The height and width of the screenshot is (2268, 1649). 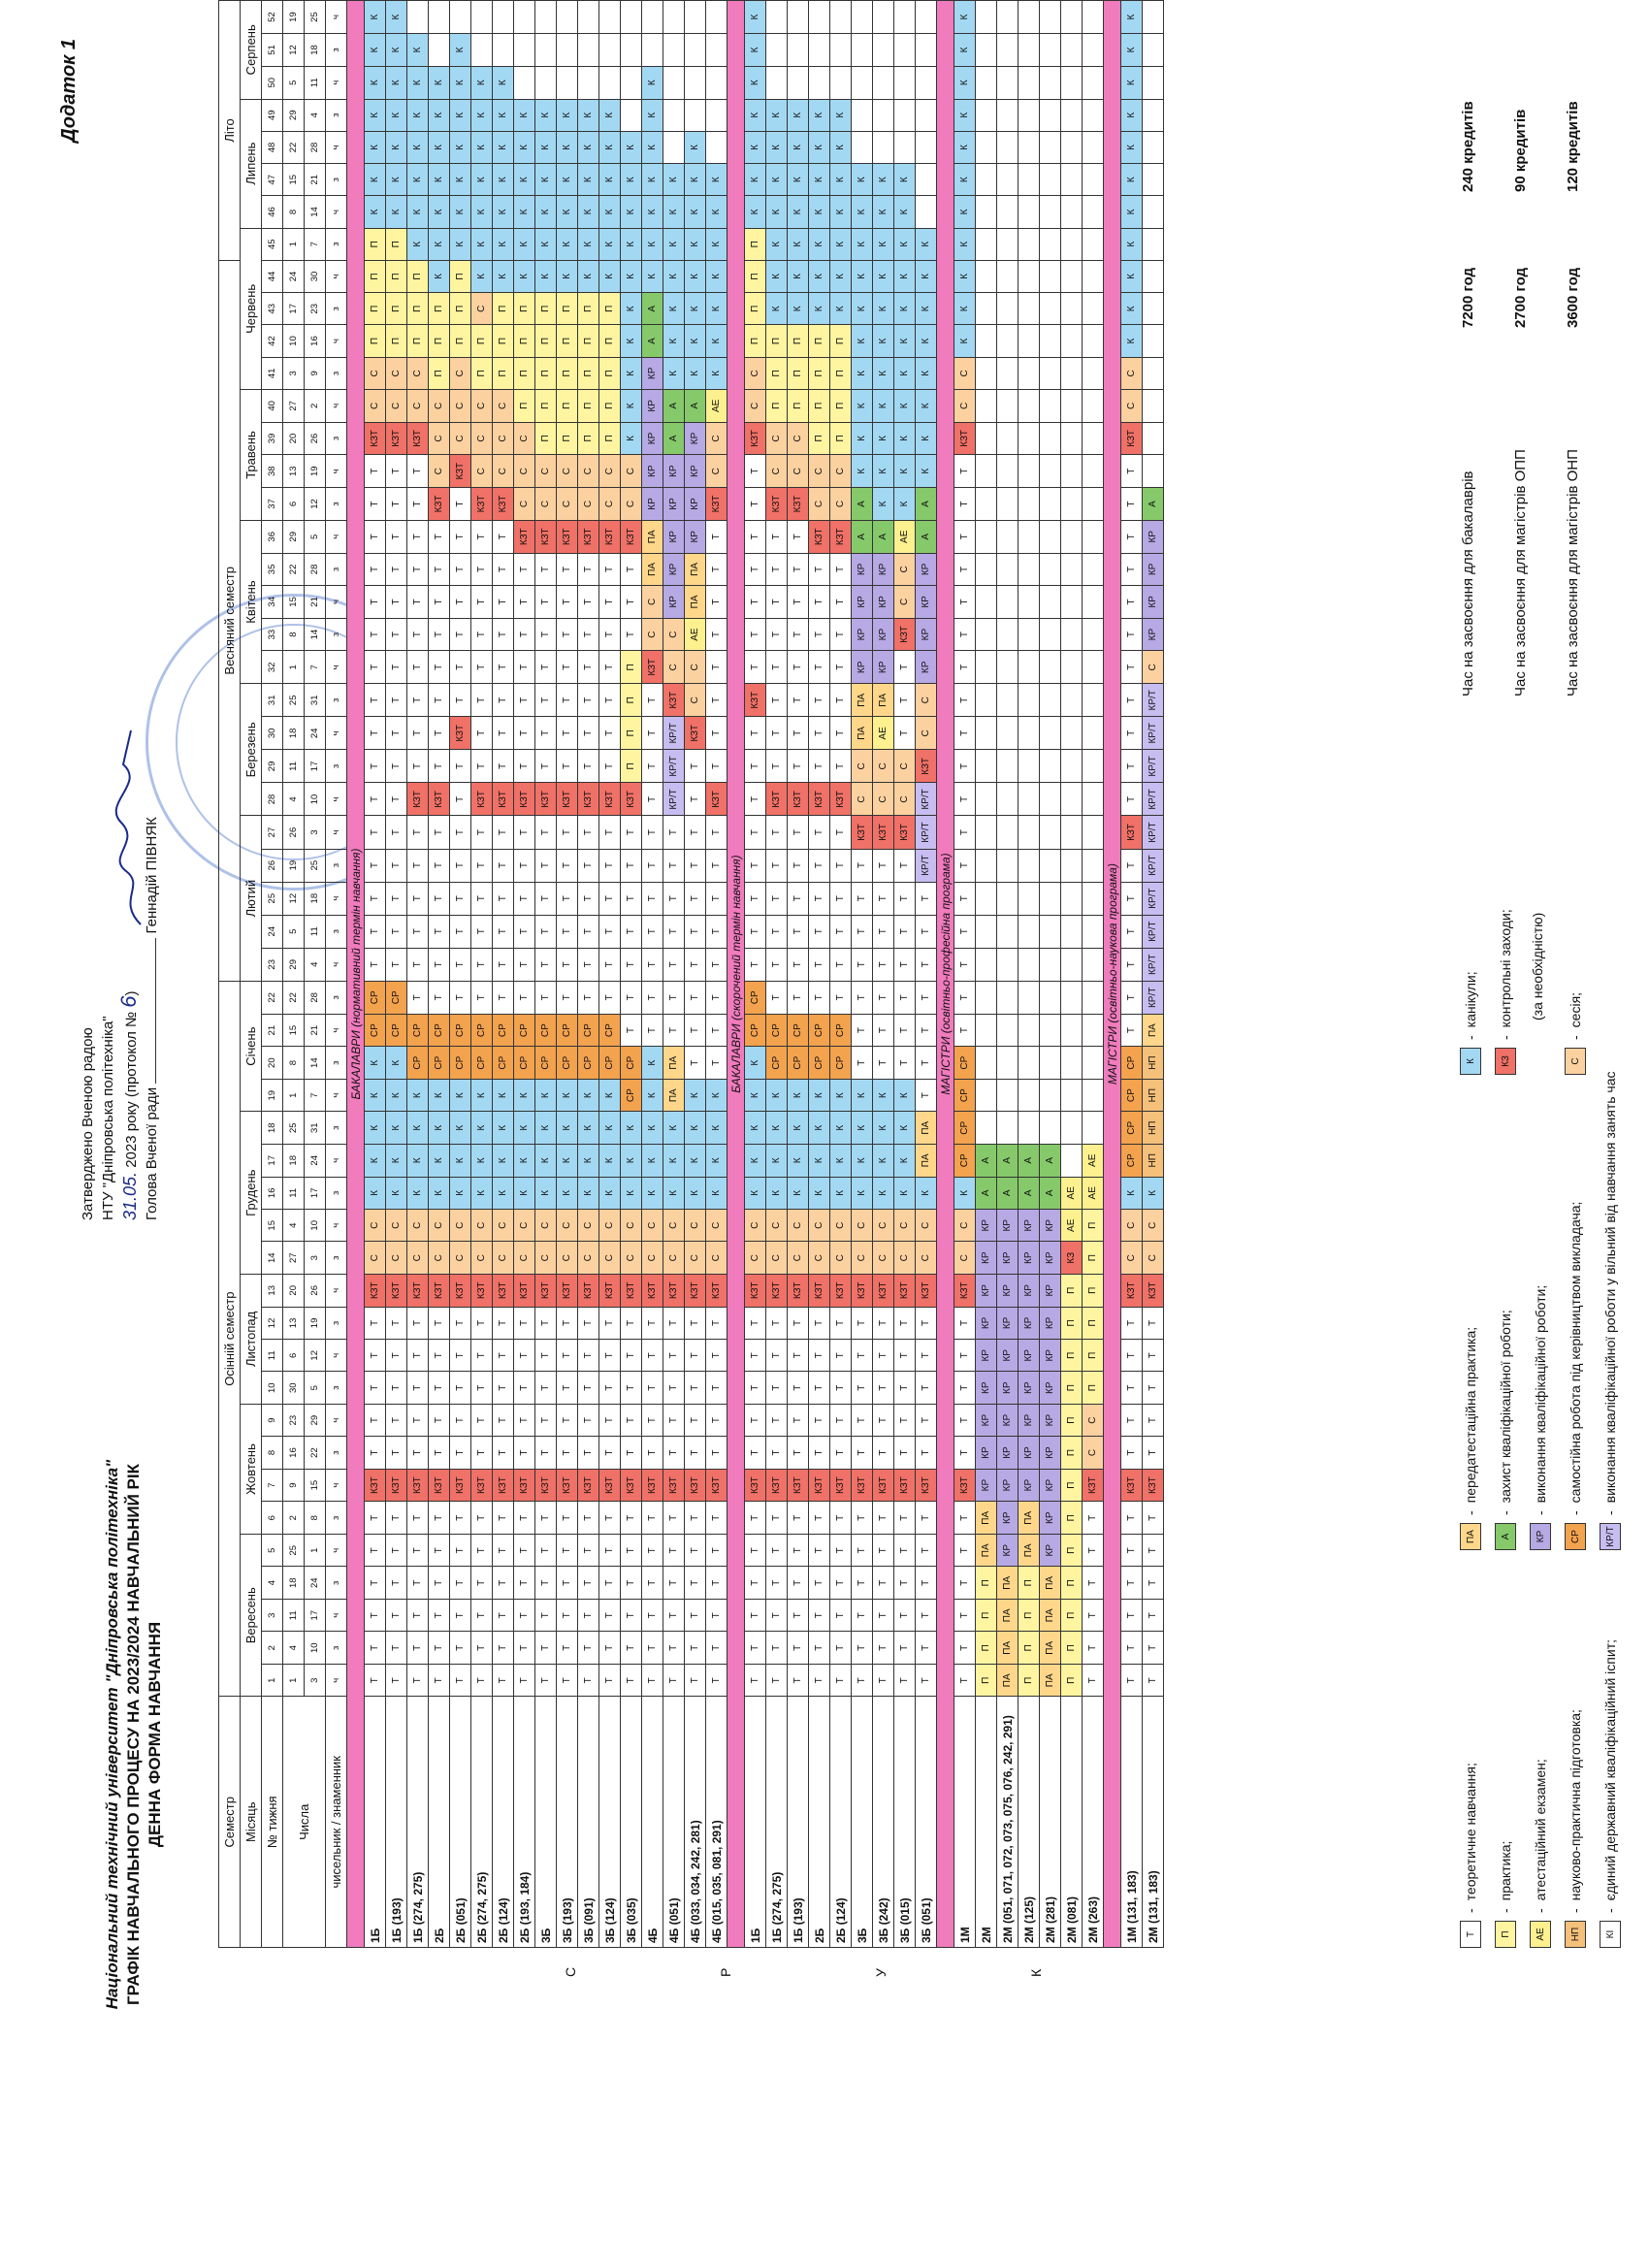 What do you see at coordinates (1071, 1822) in the screenshot?
I see `group-name: 2М (081)` at bounding box center [1071, 1822].